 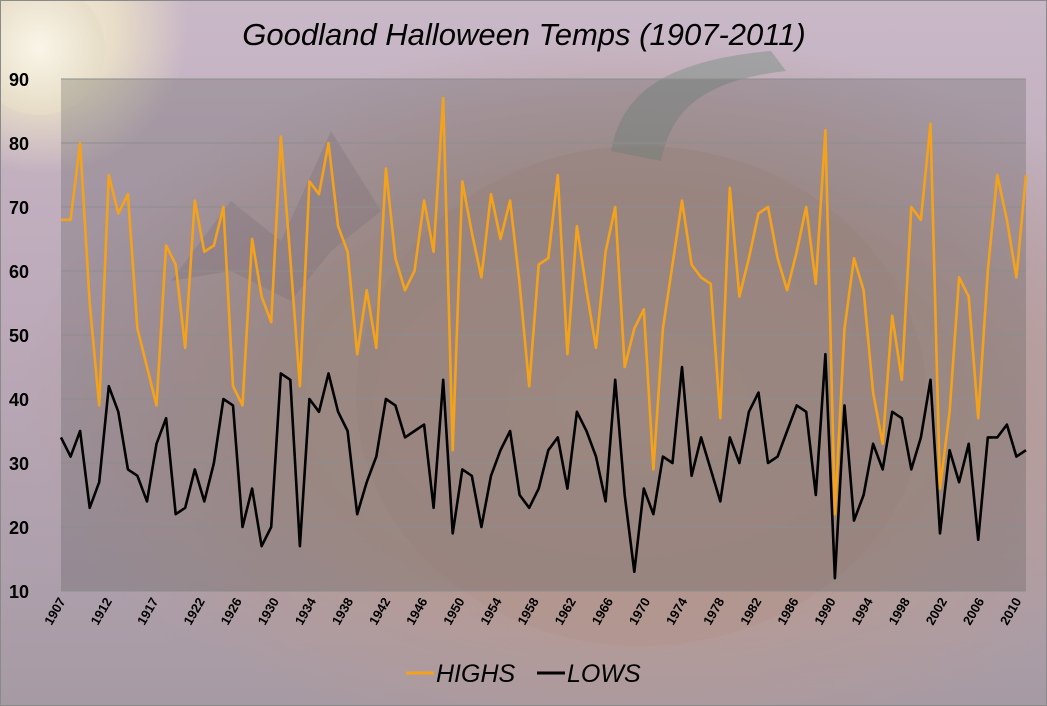 I want to click on x-tick-label: 1998, so click(x=899, y=611).